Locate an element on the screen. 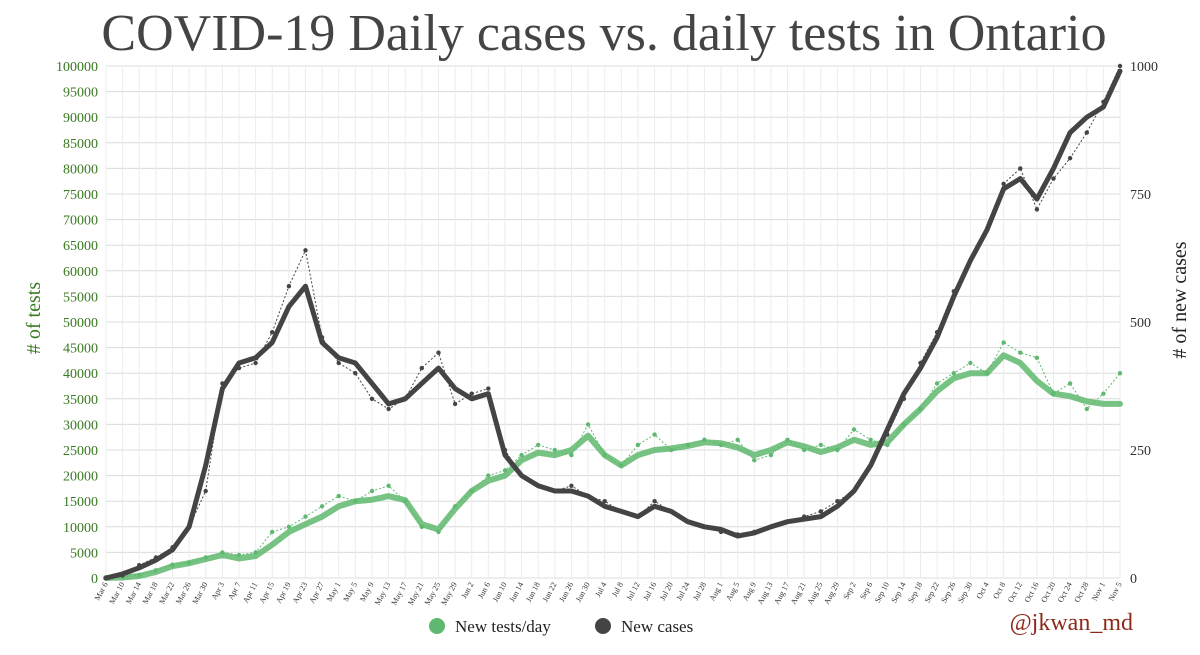 This screenshot has height=655, width=1200. x-tick-label: Aug 9 is located at coordinates (749, 592).